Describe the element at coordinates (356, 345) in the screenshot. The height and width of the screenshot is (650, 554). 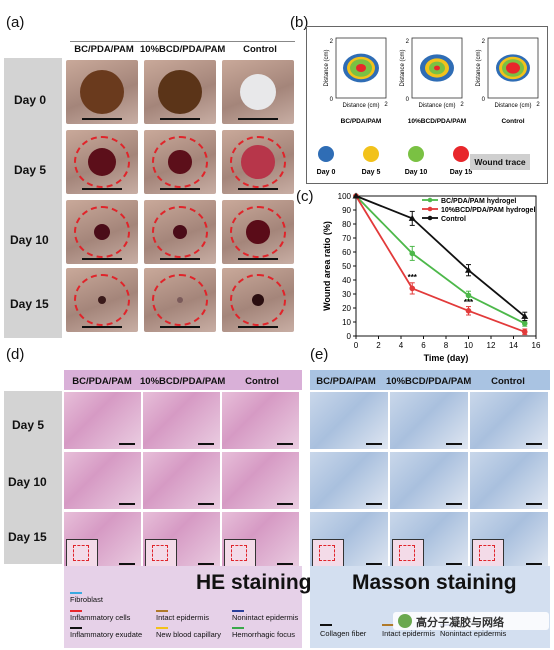
I see `x-tick-label: 0` at that location.